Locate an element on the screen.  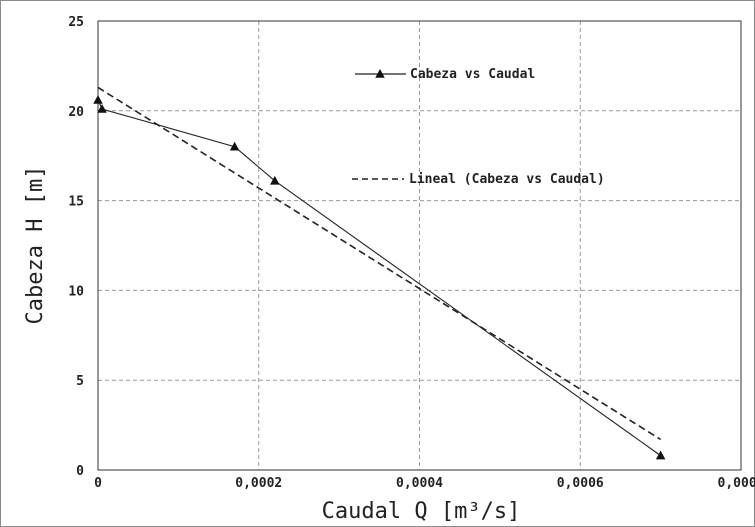
y-tick-label: 20 is located at coordinates (76, 112).